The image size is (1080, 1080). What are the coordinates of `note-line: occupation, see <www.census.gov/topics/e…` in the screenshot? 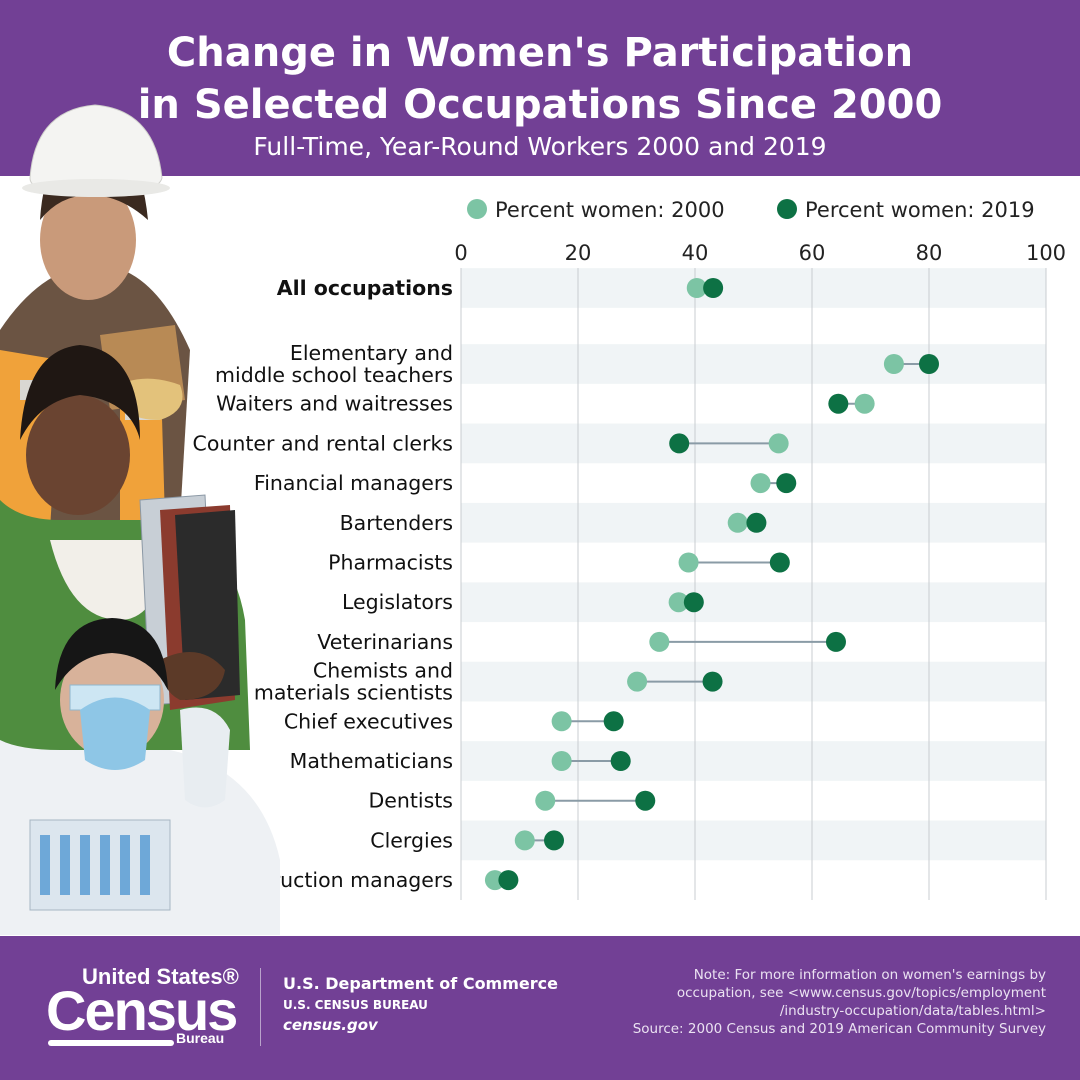 It's located at (861, 993).